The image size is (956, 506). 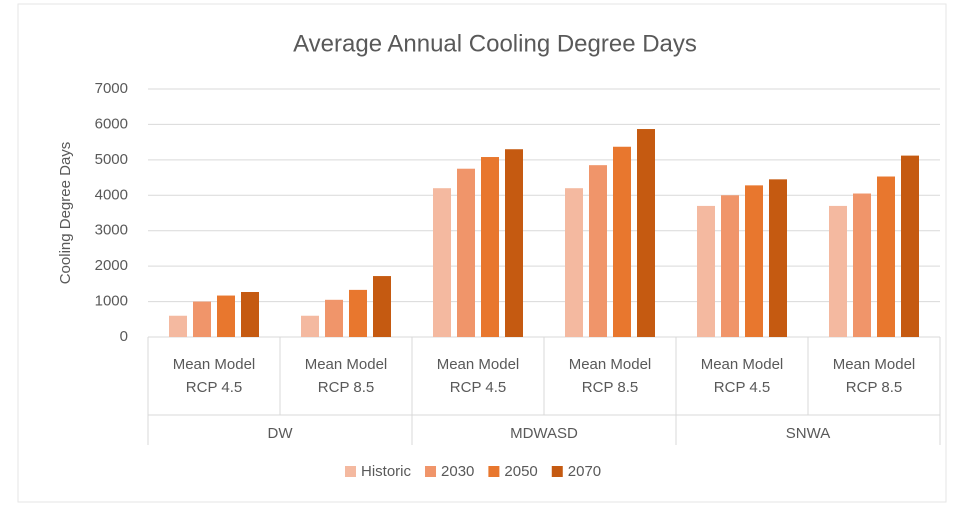 What do you see at coordinates (457, 471) in the screenshot?
I see `legend-label: 2030` at bounding box center [457, 471].